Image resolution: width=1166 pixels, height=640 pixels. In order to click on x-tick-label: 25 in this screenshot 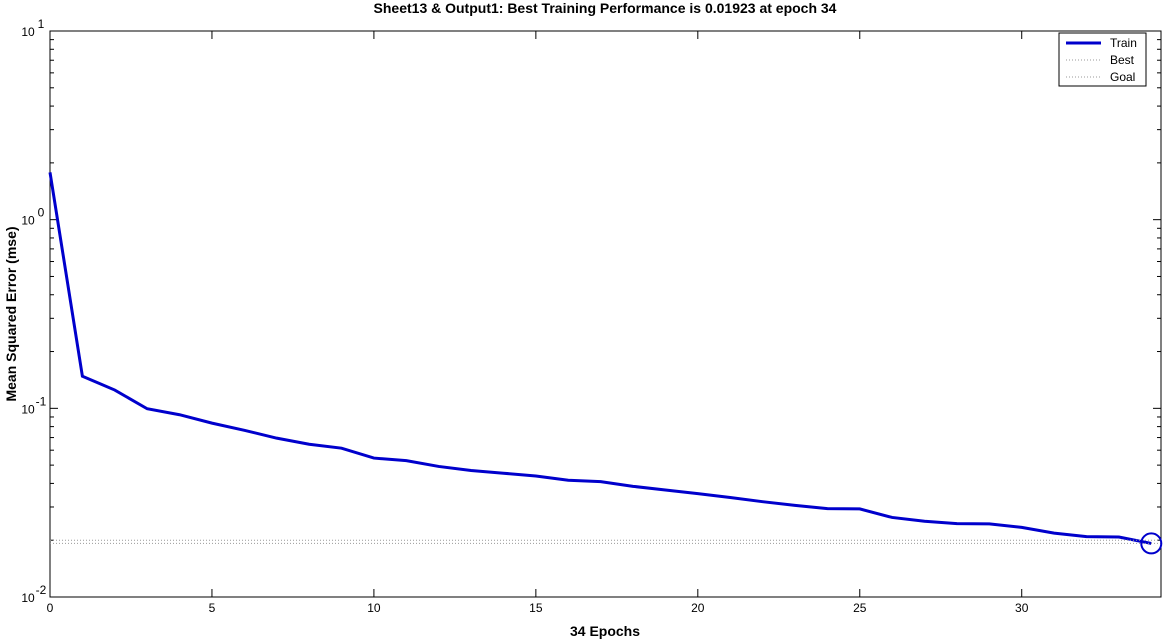, I will do `click(860, 608)`.